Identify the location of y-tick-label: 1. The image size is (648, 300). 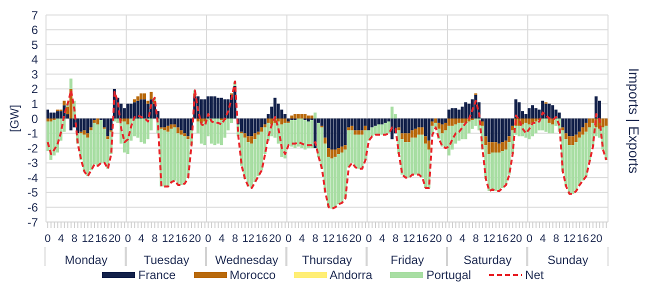
(34, 103).